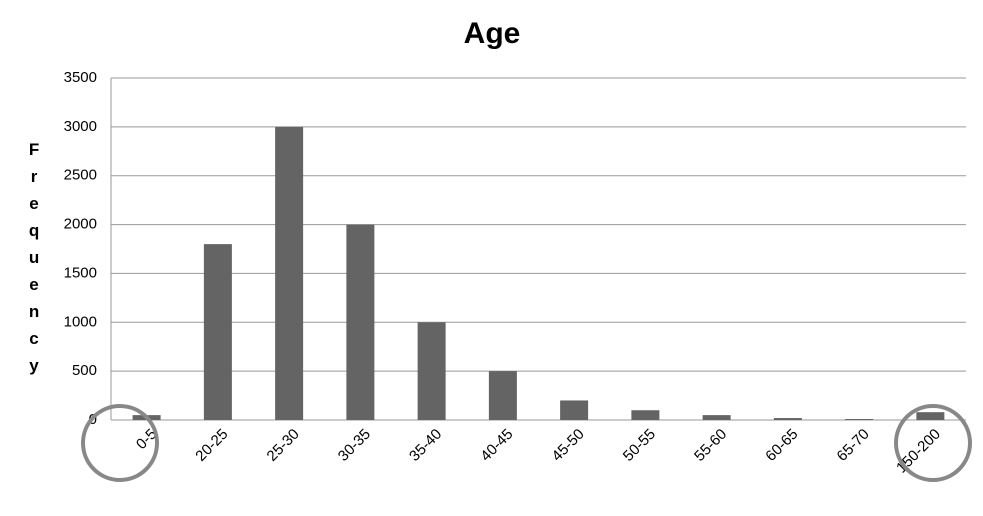  Describe the element at coordinates (354, 445) in the screenshot. I see `x-tick-label: 30-35` at that location.